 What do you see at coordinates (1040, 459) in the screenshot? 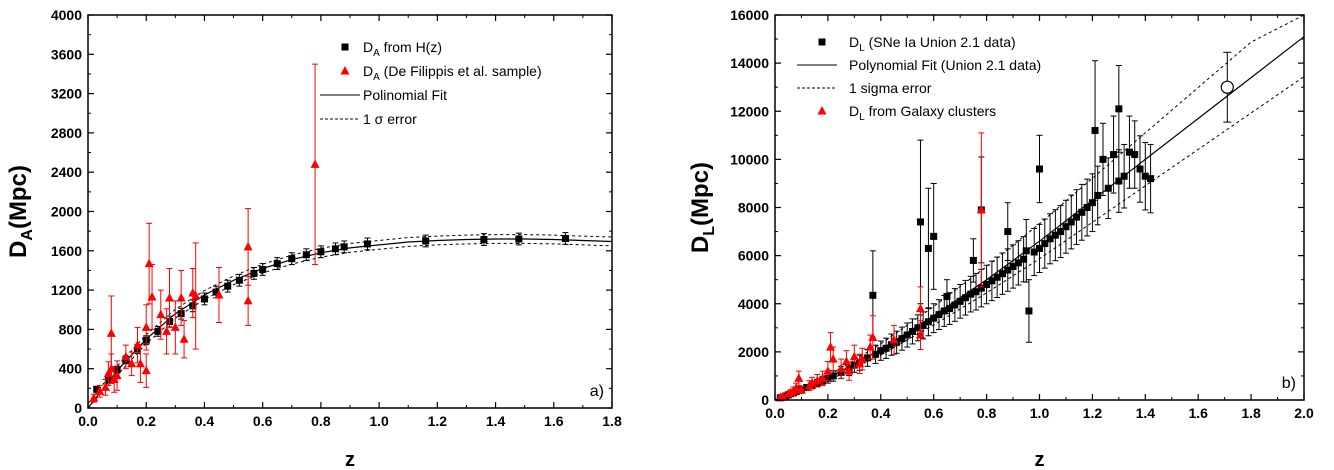
I see `x-axis-label: z` at bounding box center [1040, 459].